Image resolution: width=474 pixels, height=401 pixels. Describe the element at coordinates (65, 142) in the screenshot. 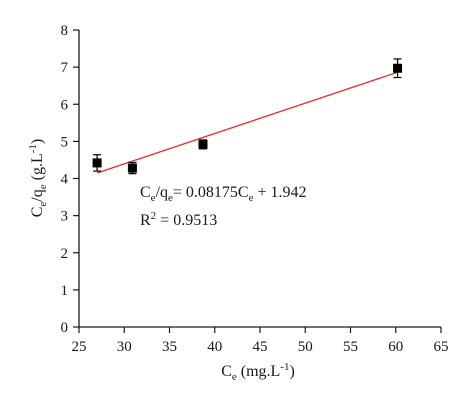

I see `y-tick-label: 5` at that location.